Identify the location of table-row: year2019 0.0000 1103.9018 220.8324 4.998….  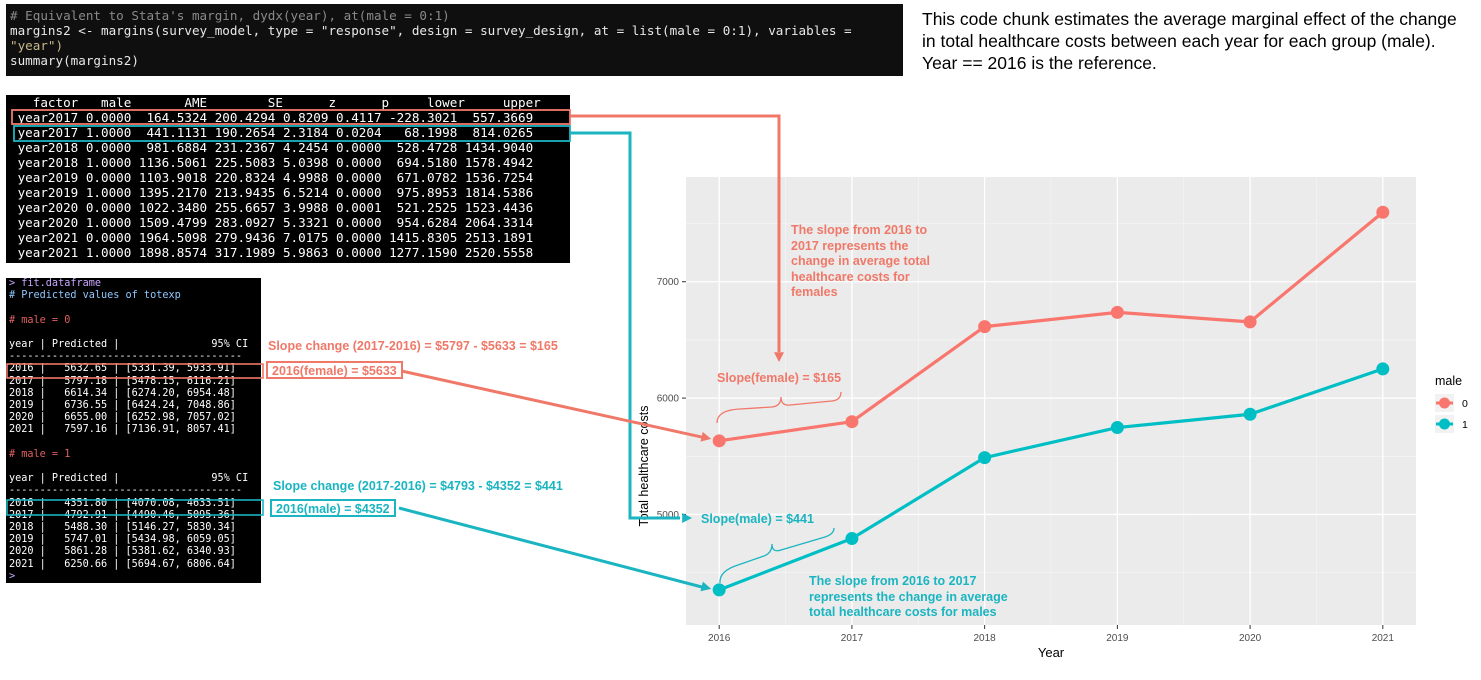
(272, 177).